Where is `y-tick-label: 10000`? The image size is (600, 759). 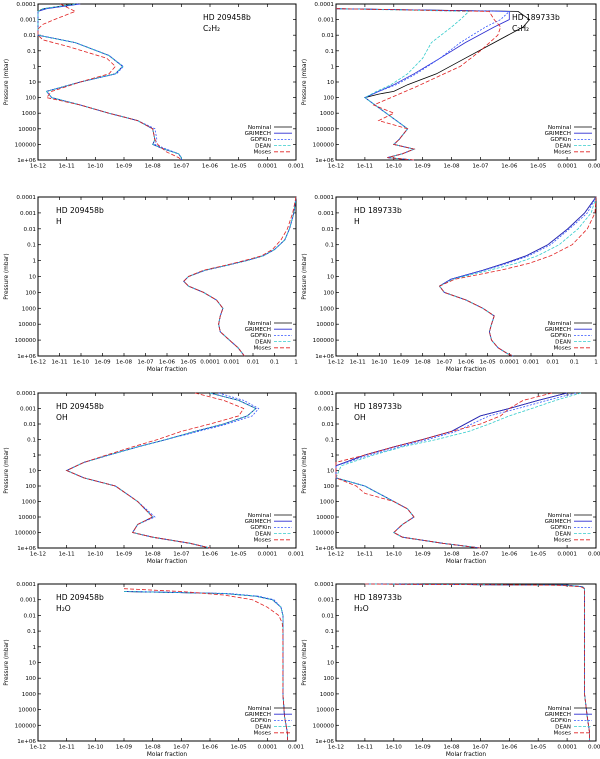 y-tick-label: 10000 is located at coordinates (27, 130).